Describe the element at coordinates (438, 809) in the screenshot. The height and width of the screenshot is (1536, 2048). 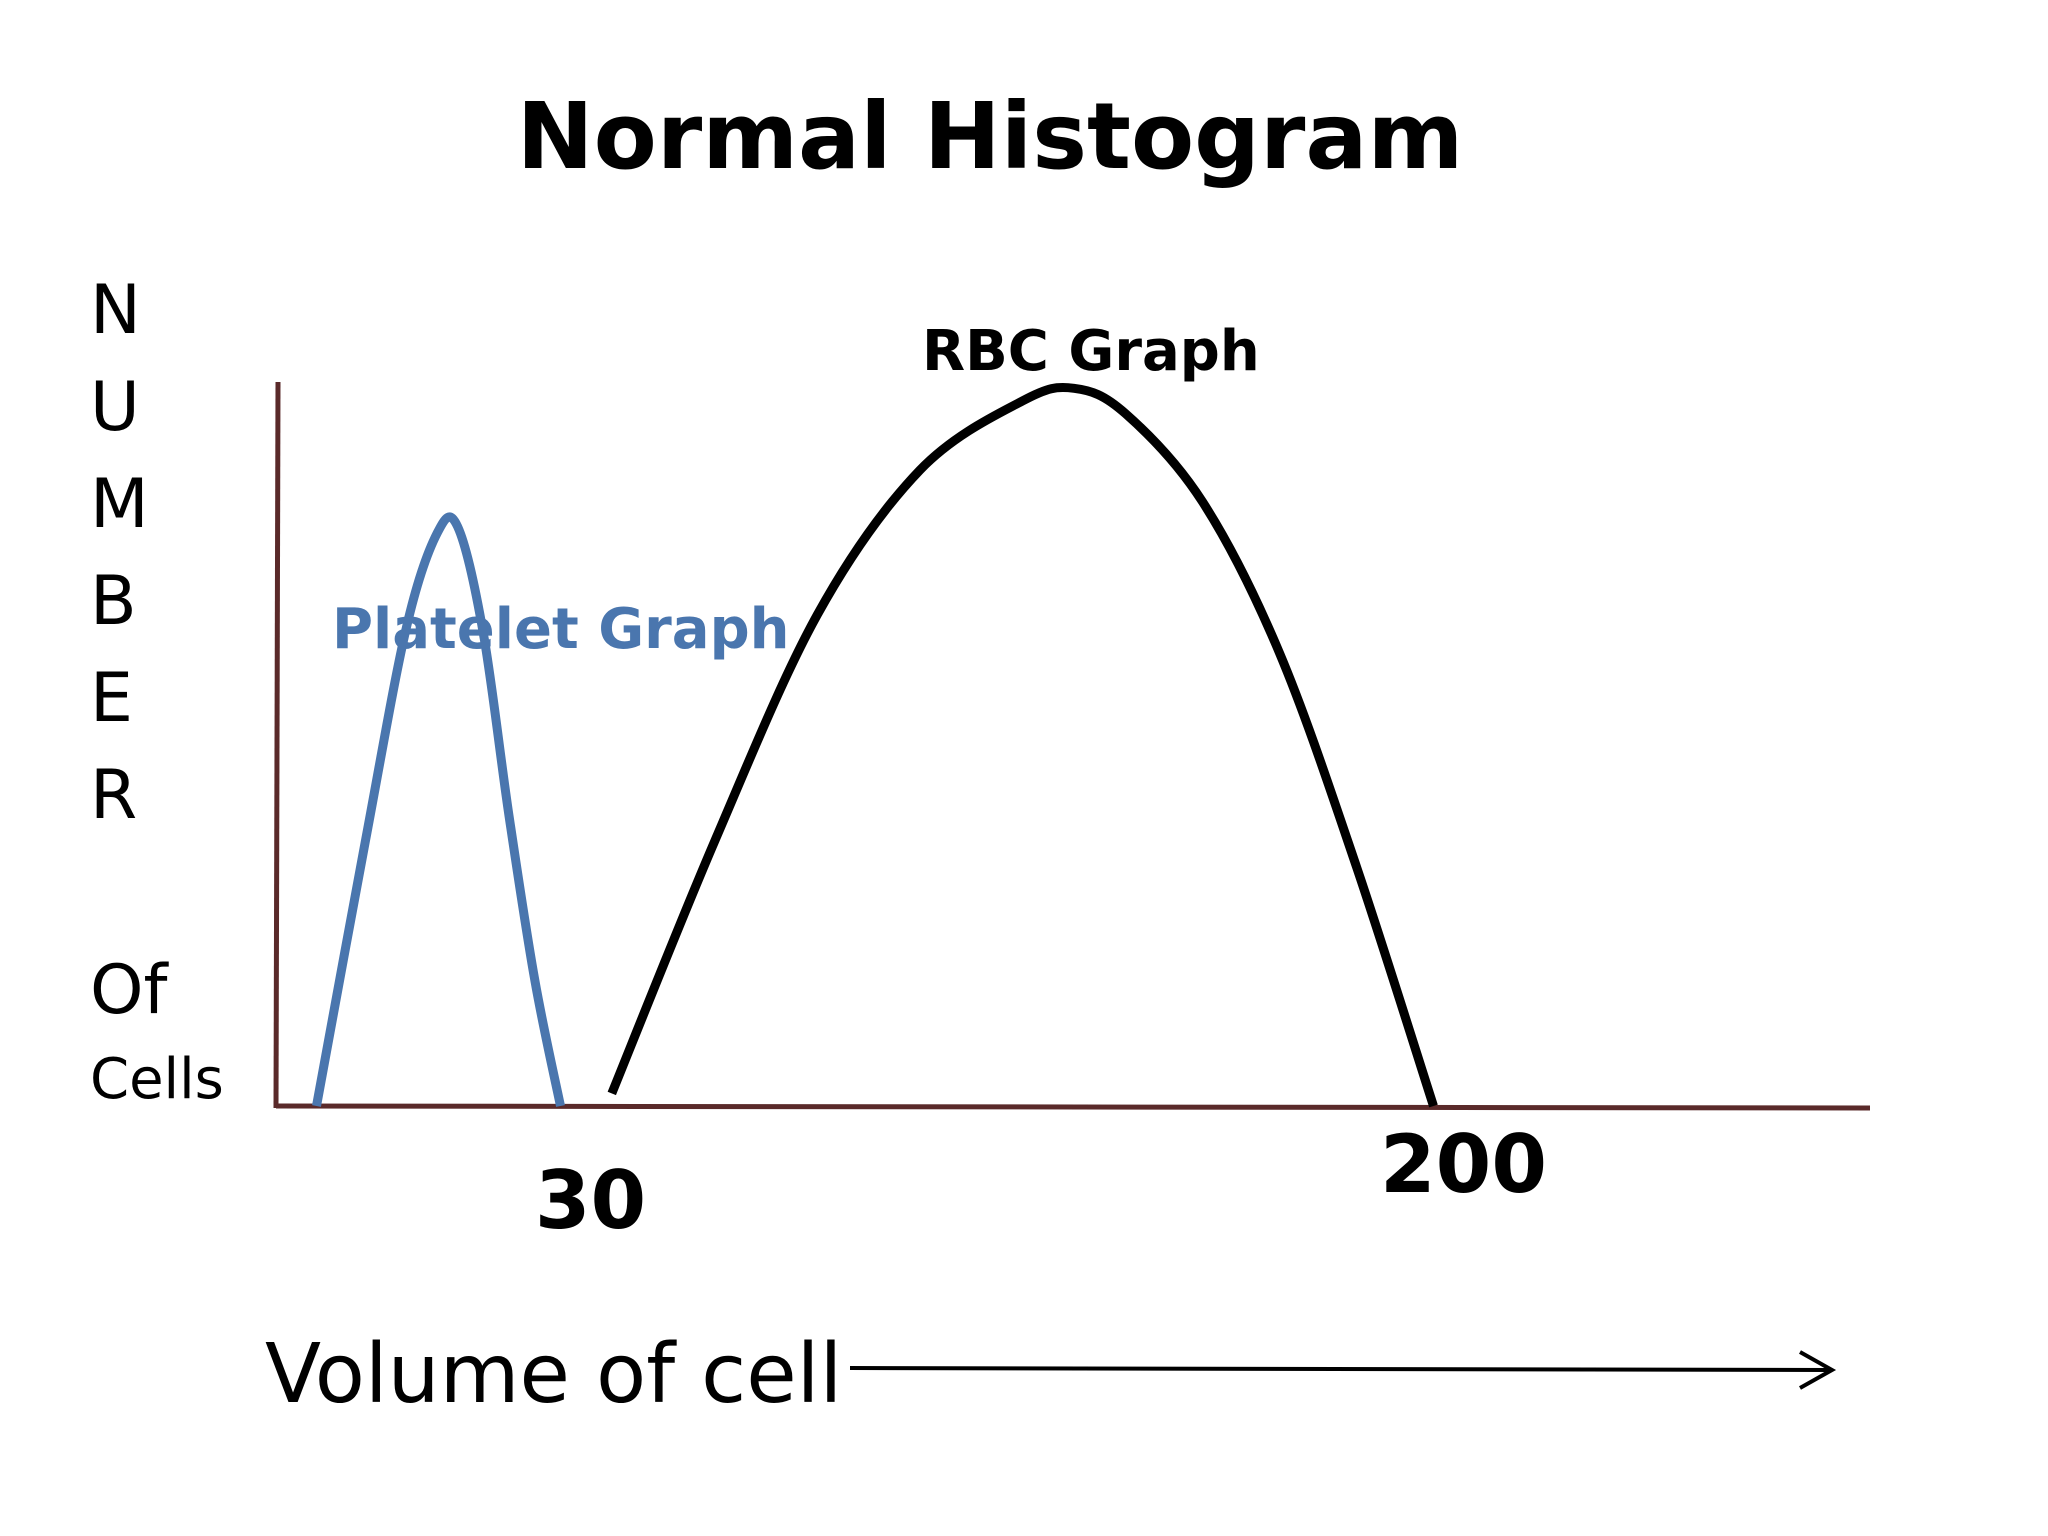
I see `platelet-graph-line` at that location.